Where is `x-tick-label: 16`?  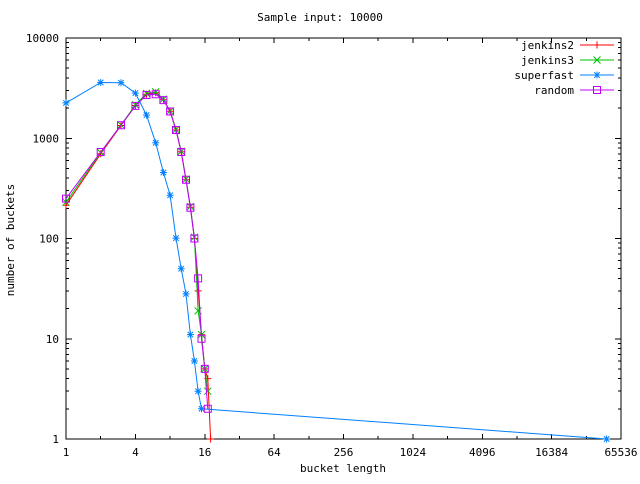
x-tick-label: 16 is located at coordinates (204, 452).